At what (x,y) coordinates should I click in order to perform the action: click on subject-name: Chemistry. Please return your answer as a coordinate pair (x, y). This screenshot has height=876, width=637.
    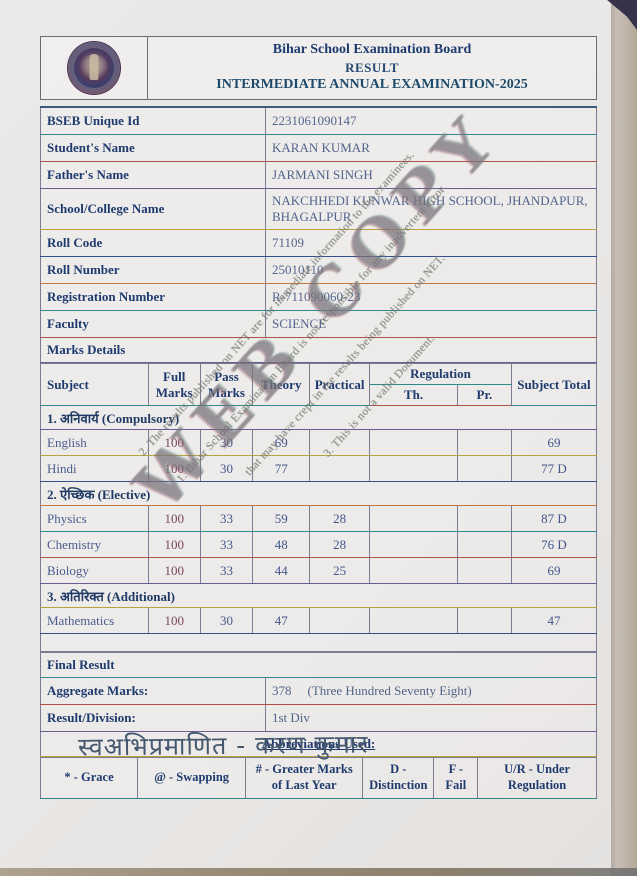
    Looking at the image, I should click on (94, 544).